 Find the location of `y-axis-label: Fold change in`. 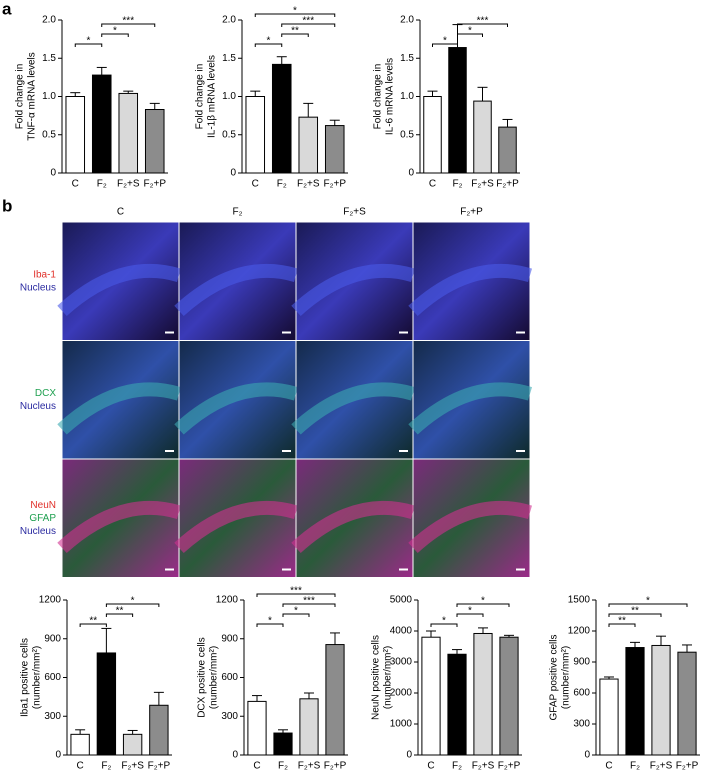

y-axis-label: Fold change in is located at coordinates (200, 97).